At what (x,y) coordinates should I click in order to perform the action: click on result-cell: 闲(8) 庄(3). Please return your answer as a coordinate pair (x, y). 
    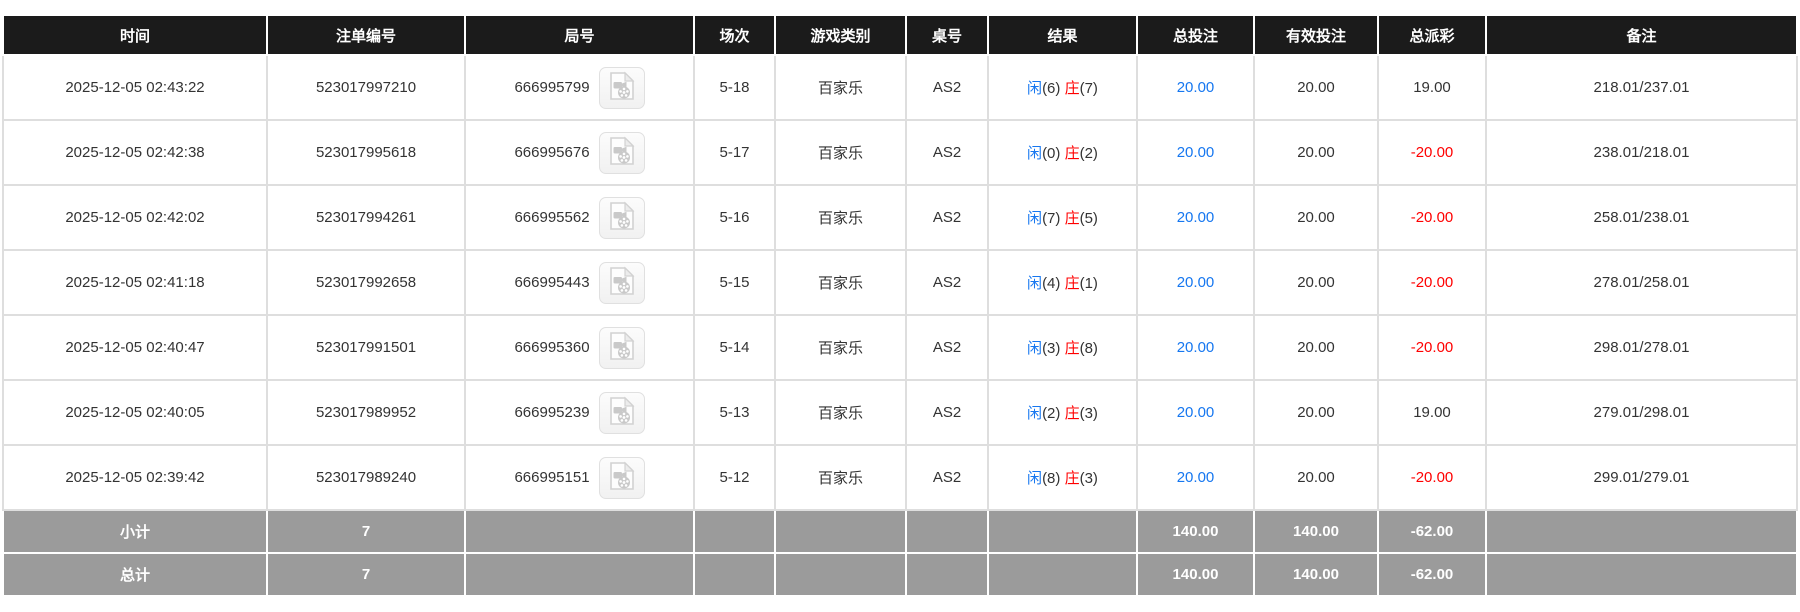
    Looking at the image, I should click on (1062, 477).